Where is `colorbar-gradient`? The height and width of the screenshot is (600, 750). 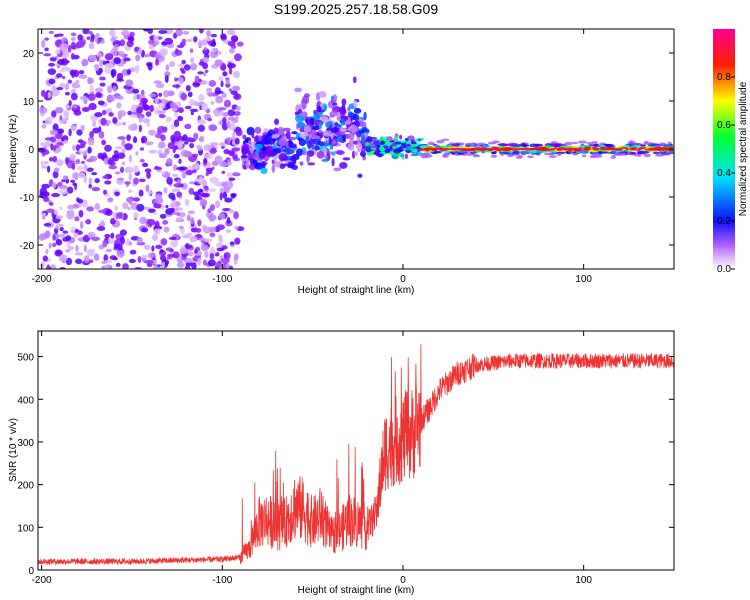 colorbar-gradient is located at coordinates (724, 149).